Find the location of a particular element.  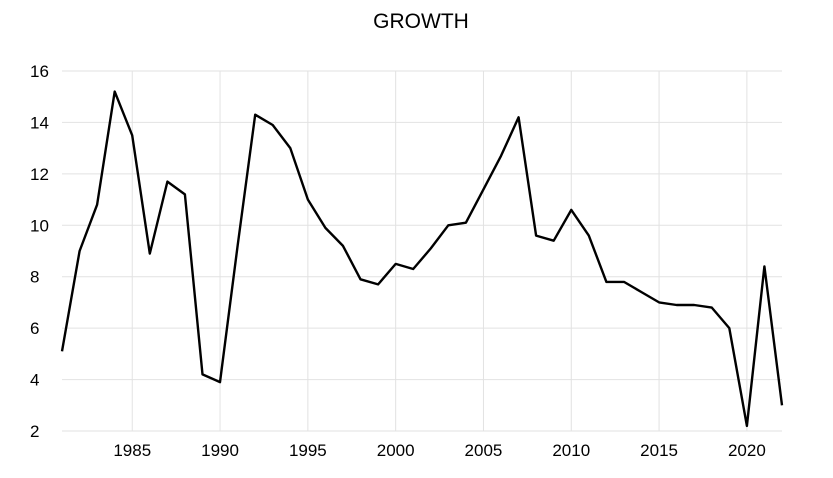

y-tick-label: 14 is located at coordinates (39, 122).